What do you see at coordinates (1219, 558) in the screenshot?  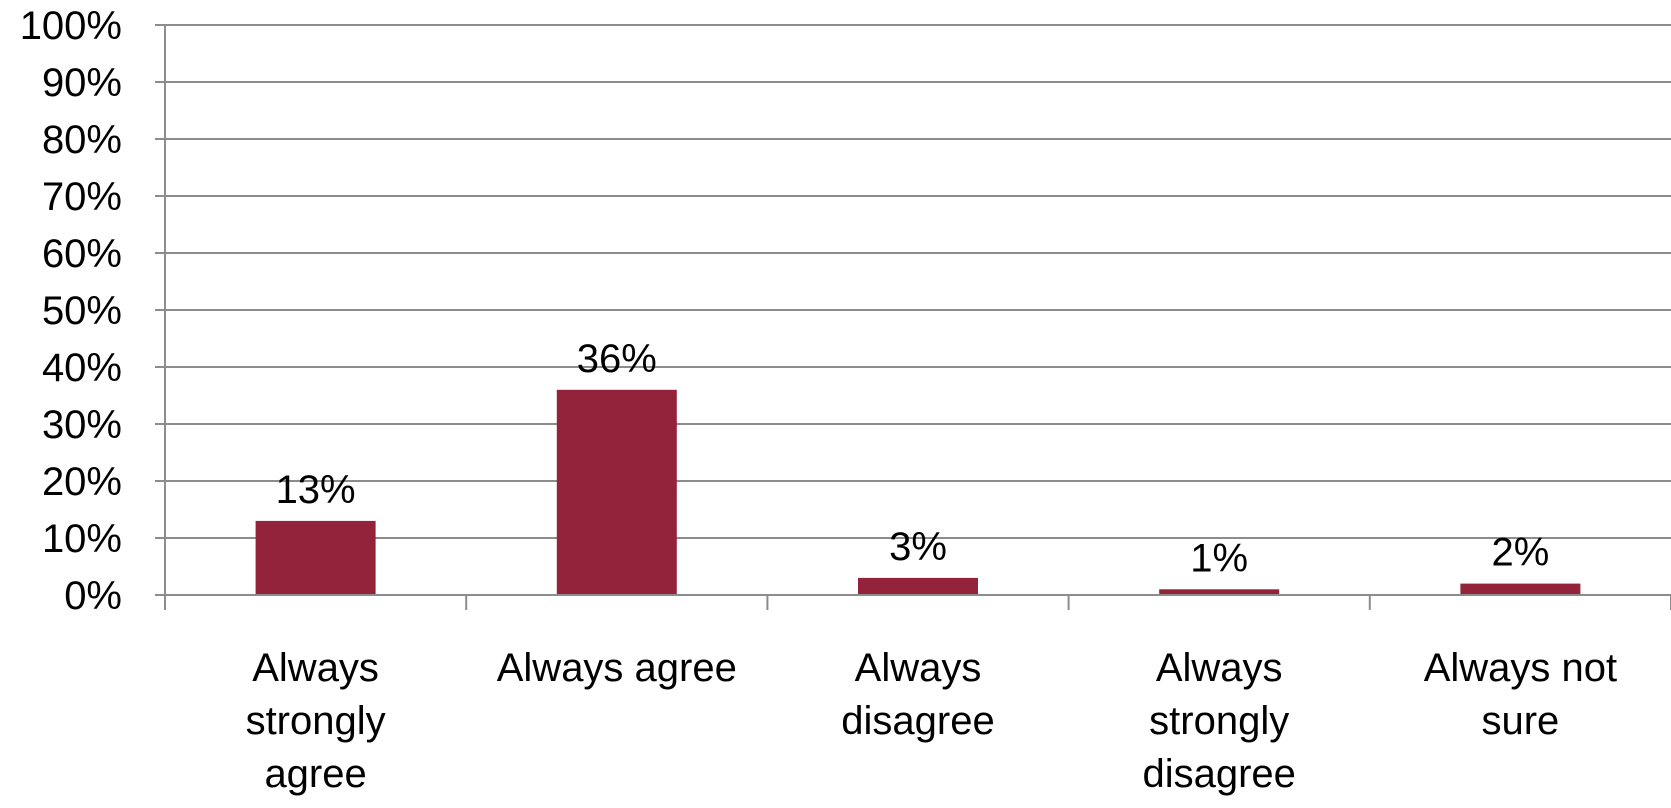 I see `data-label: 1%` at bounding box center [1219, 558].